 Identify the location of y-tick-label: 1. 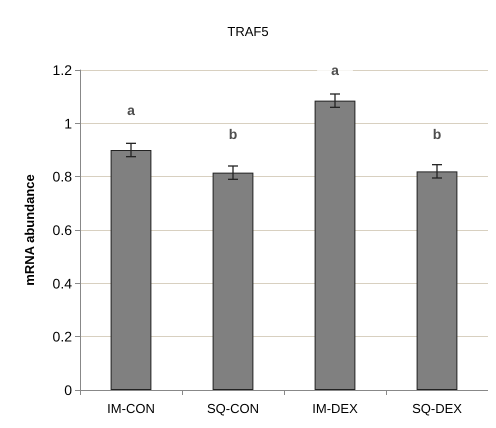
(68, 123).